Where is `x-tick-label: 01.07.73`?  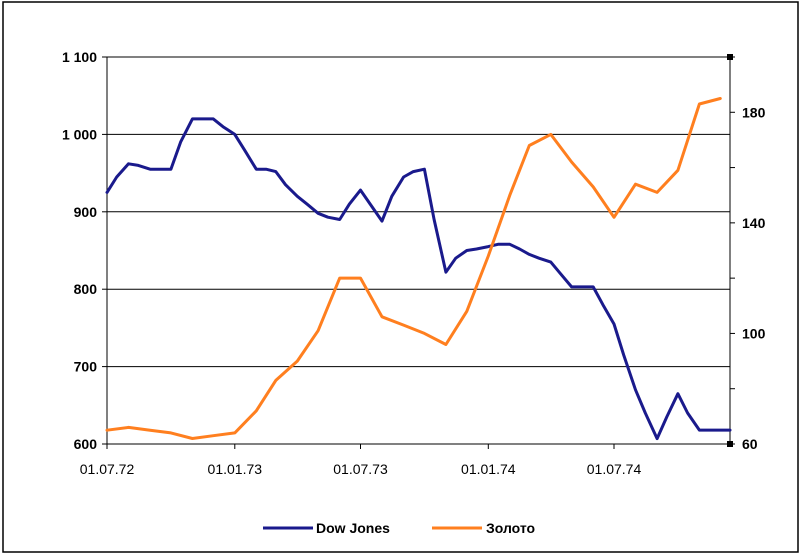 x-tick-label: 01.07.73 is located at coordinates (360, 469).